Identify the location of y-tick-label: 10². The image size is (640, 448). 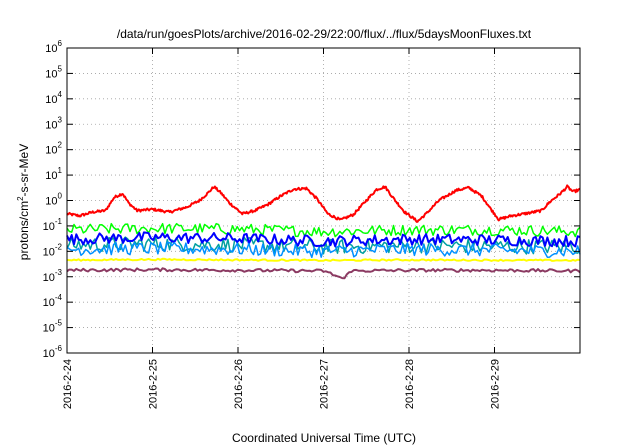
(53, 149).